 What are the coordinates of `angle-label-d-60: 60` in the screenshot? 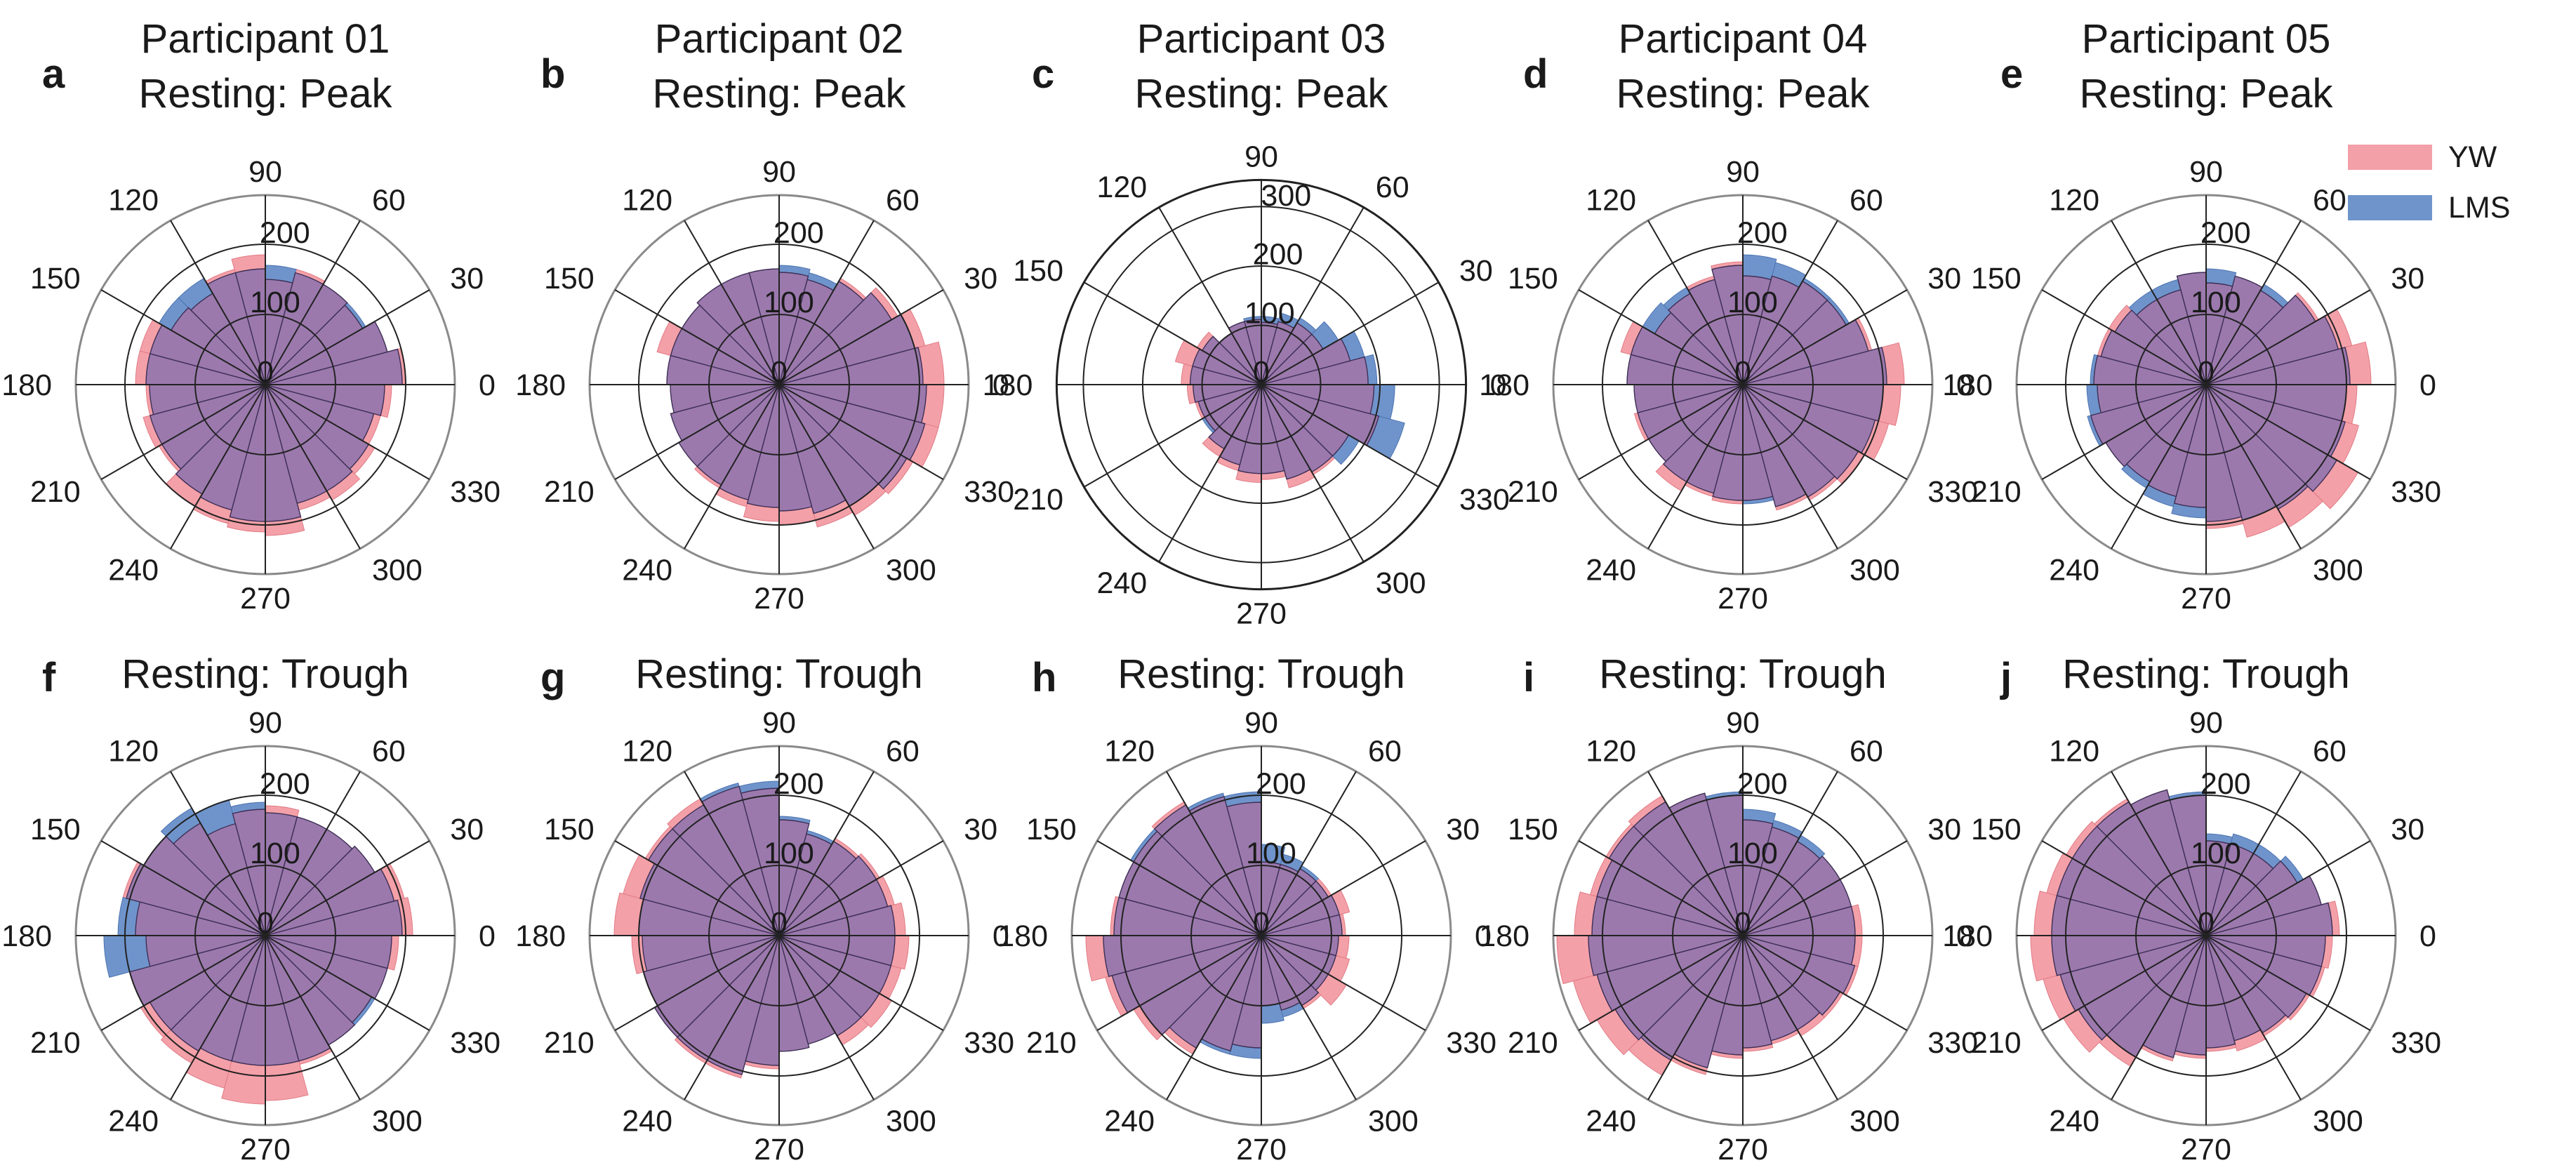 It's located at (1867, 201).